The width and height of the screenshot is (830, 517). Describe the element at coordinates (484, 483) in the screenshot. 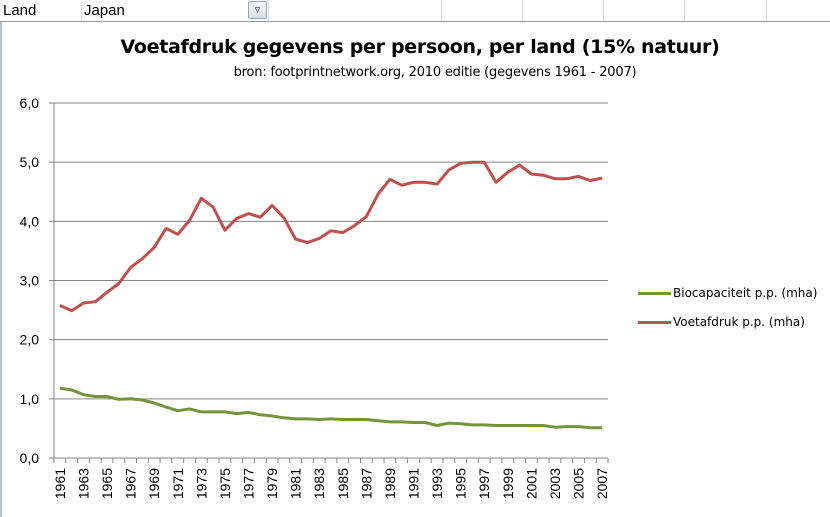

I see `x-tick-label: 1997` at that location.